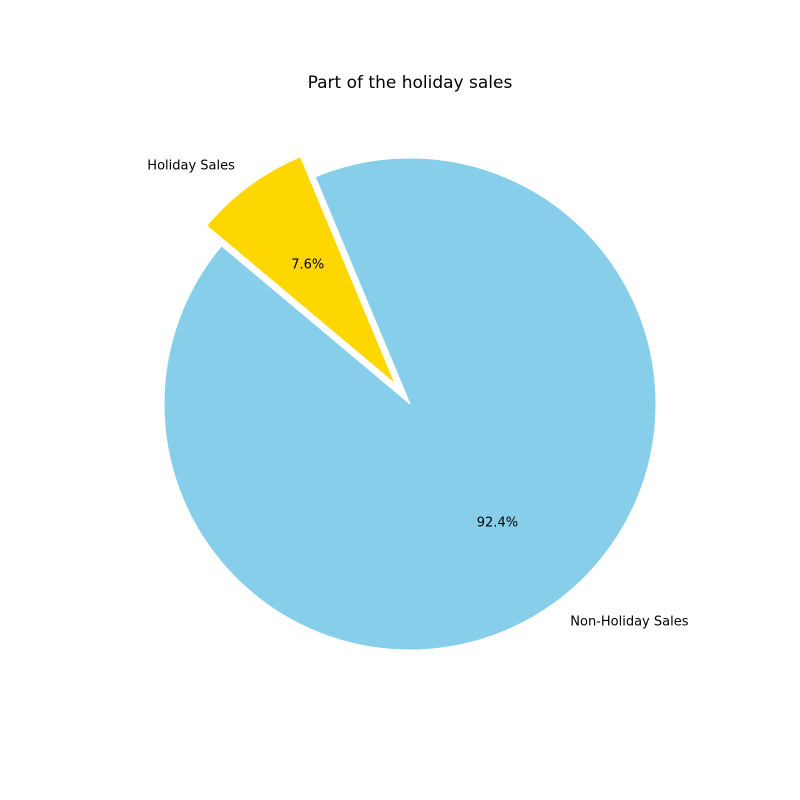  What do you see at coordinates (307, 264) in the screenshot?
I see `pie-slice-percent-holiday-sales: 7.6%` at bounding box center [307, 264].